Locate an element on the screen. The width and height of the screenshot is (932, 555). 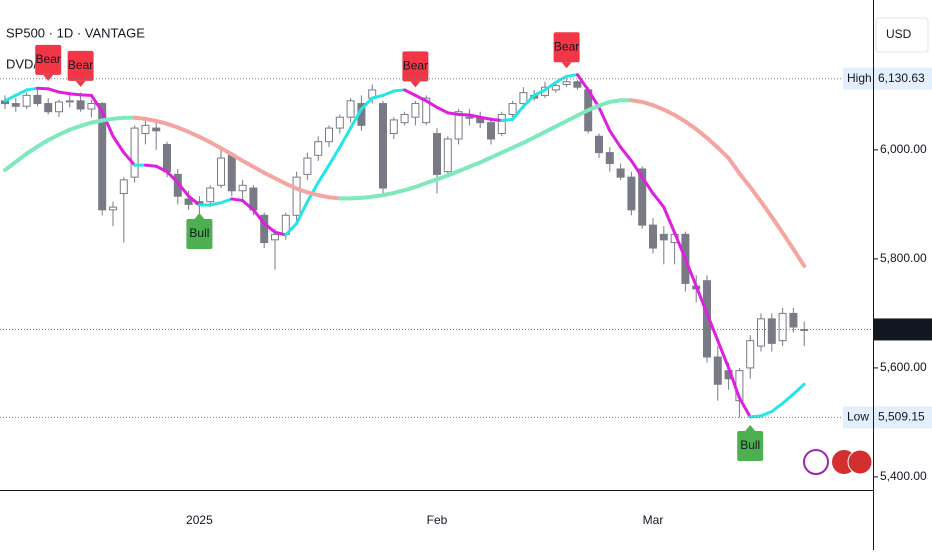
symbol-title: SP500 · 1D · VANTAGE is located at coordinates (75, 32).